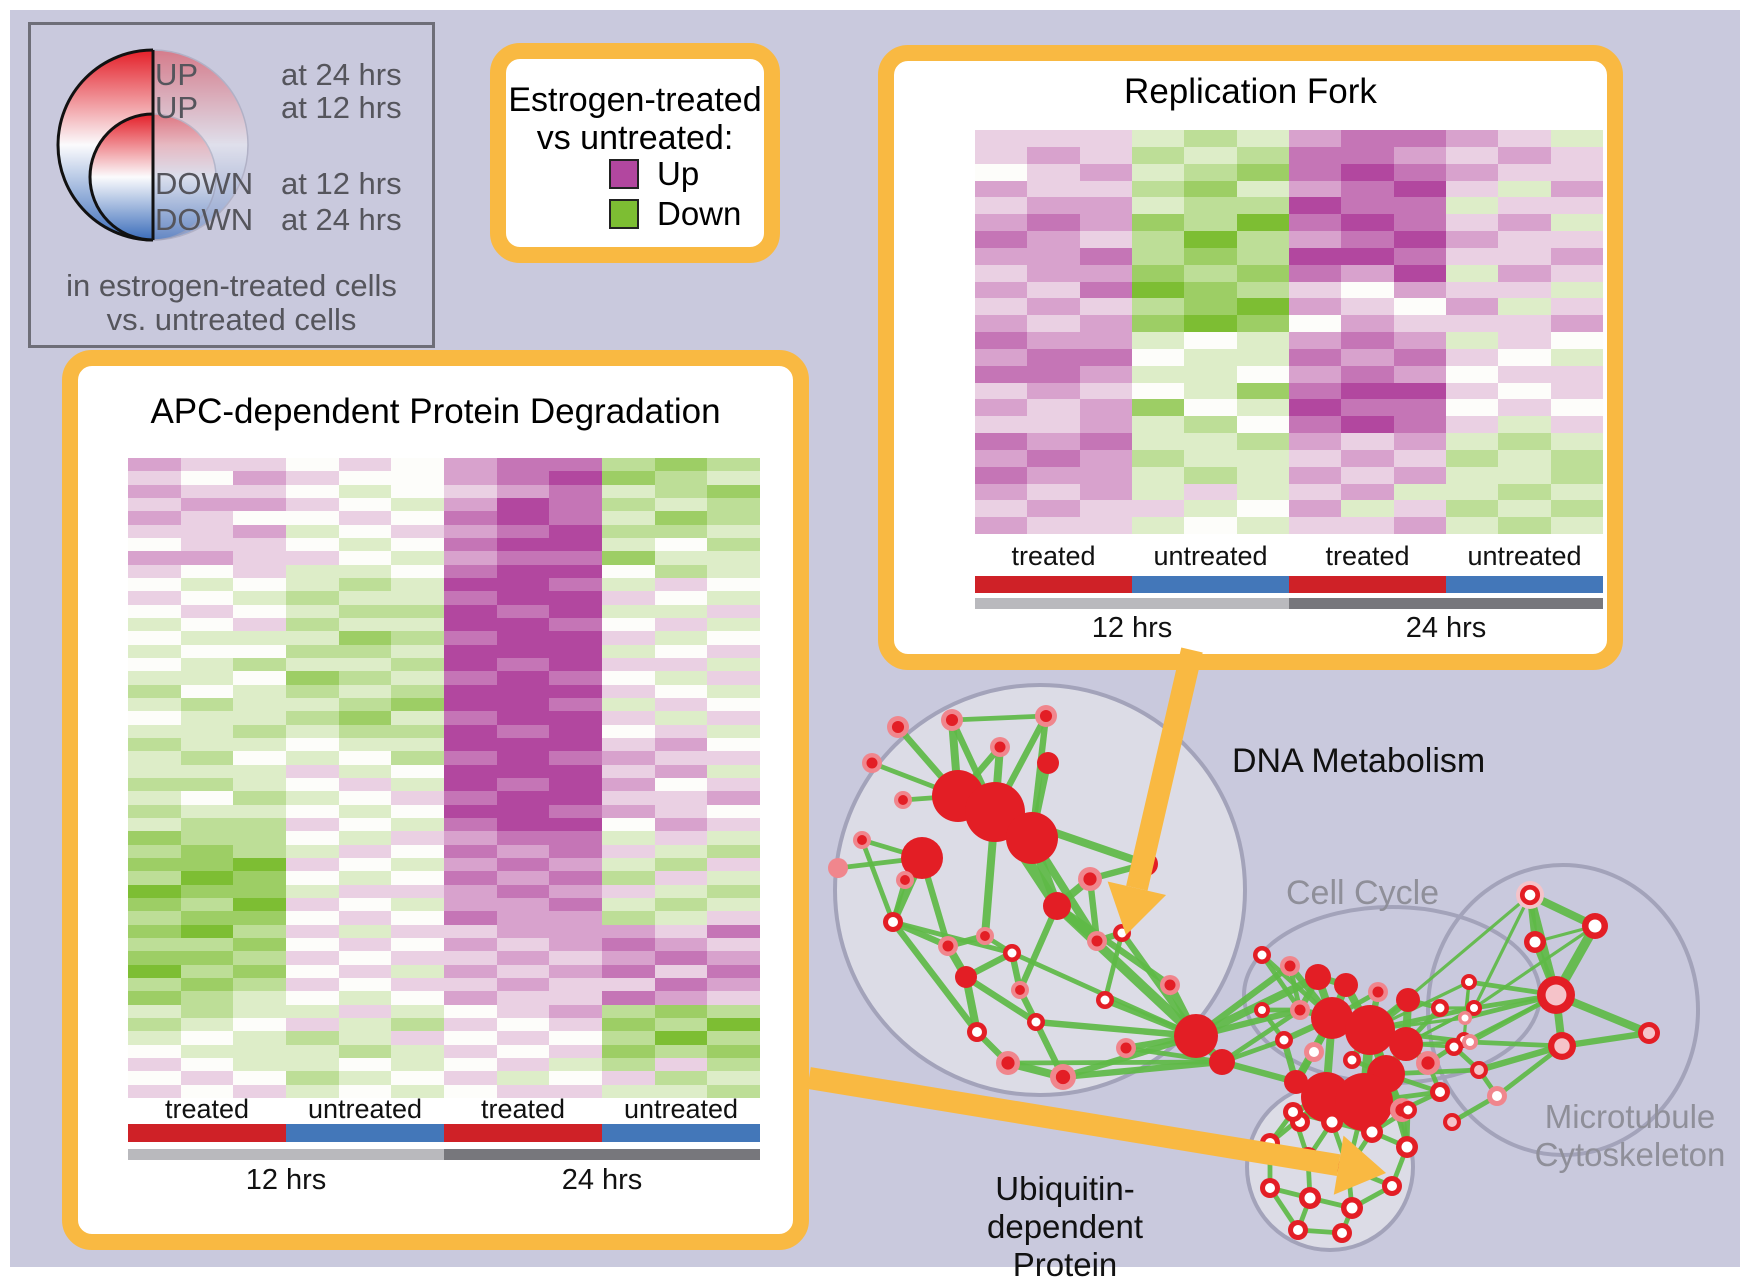 This screenshot has height=1279, width=1750. Describe the element at coordinates (444, 1133) in the screenshot. I see `apc-condition-bars` at that location.